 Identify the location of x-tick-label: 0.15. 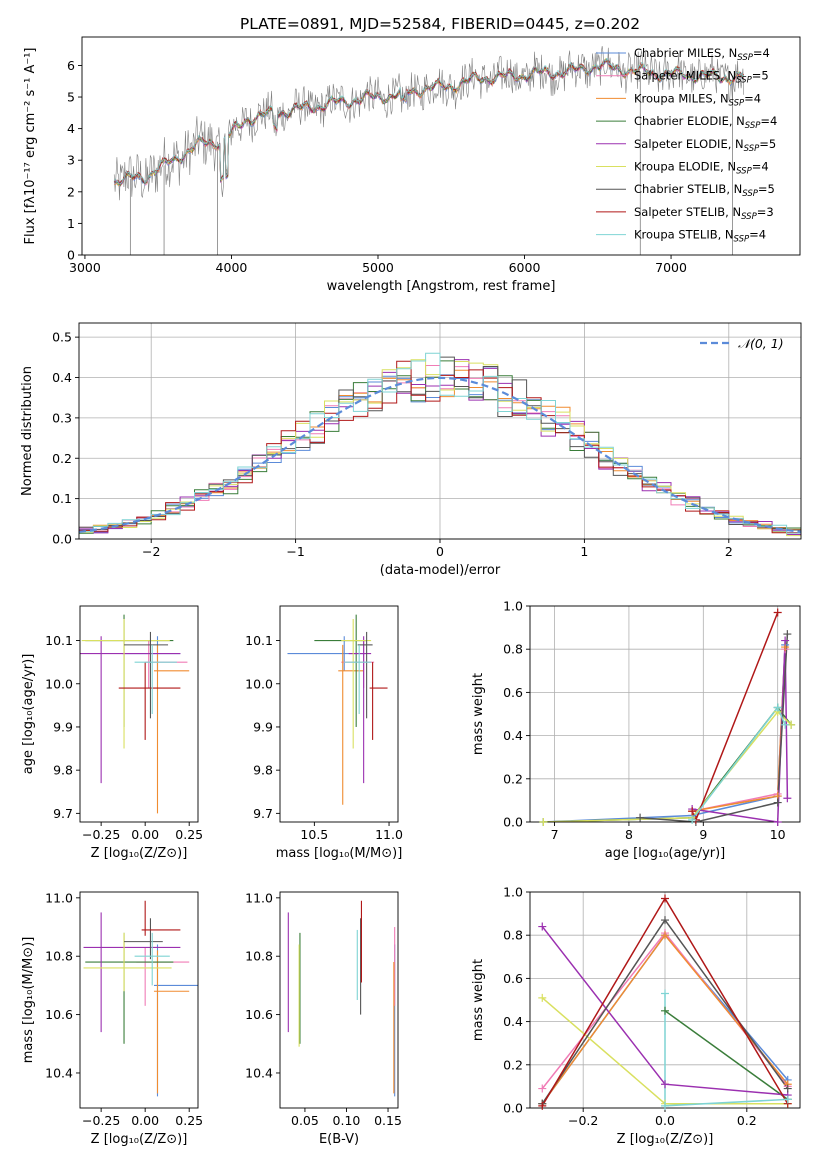
(388, 1120).